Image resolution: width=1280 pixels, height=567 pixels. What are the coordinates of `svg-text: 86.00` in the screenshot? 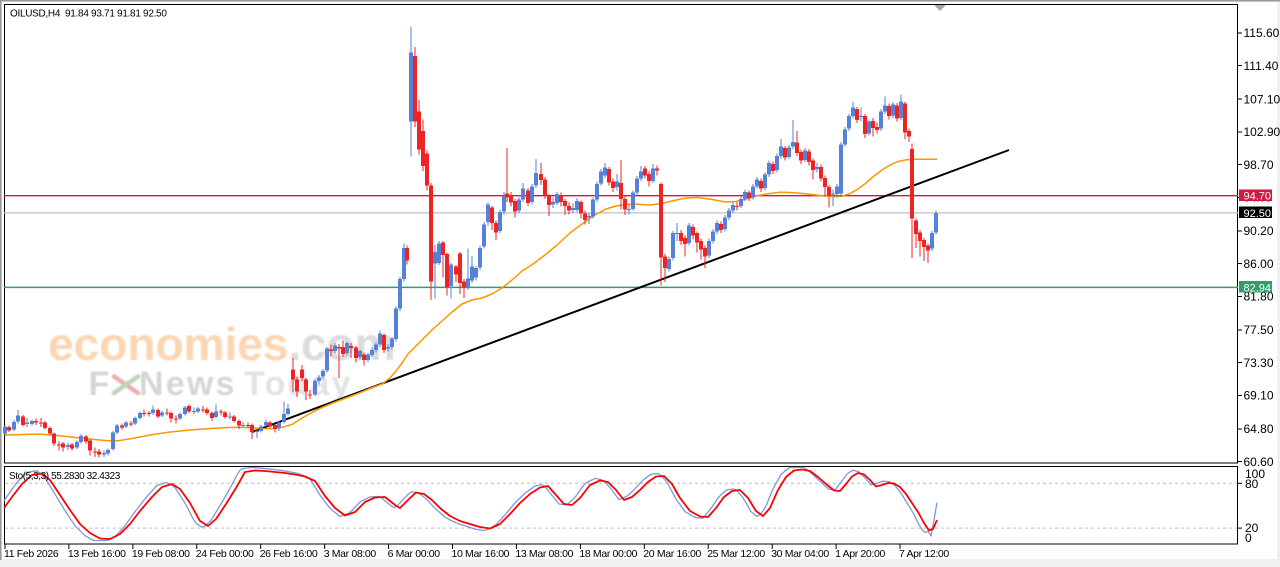 It's located at (1259, 264).